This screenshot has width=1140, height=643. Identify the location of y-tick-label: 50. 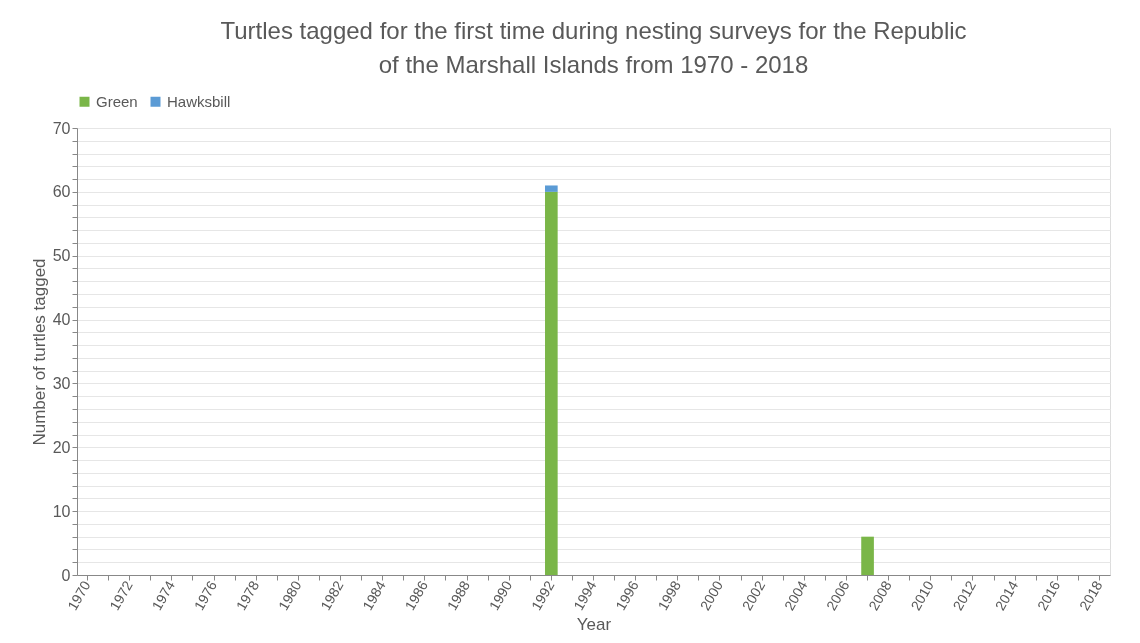
(61, 256).